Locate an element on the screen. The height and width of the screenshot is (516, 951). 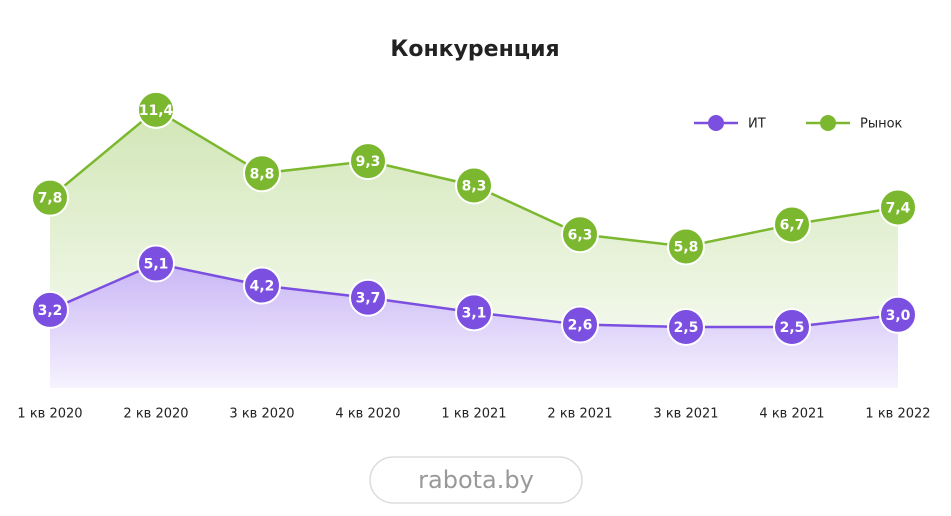
data-label: 3,1 is located at coordinates (474, 313).